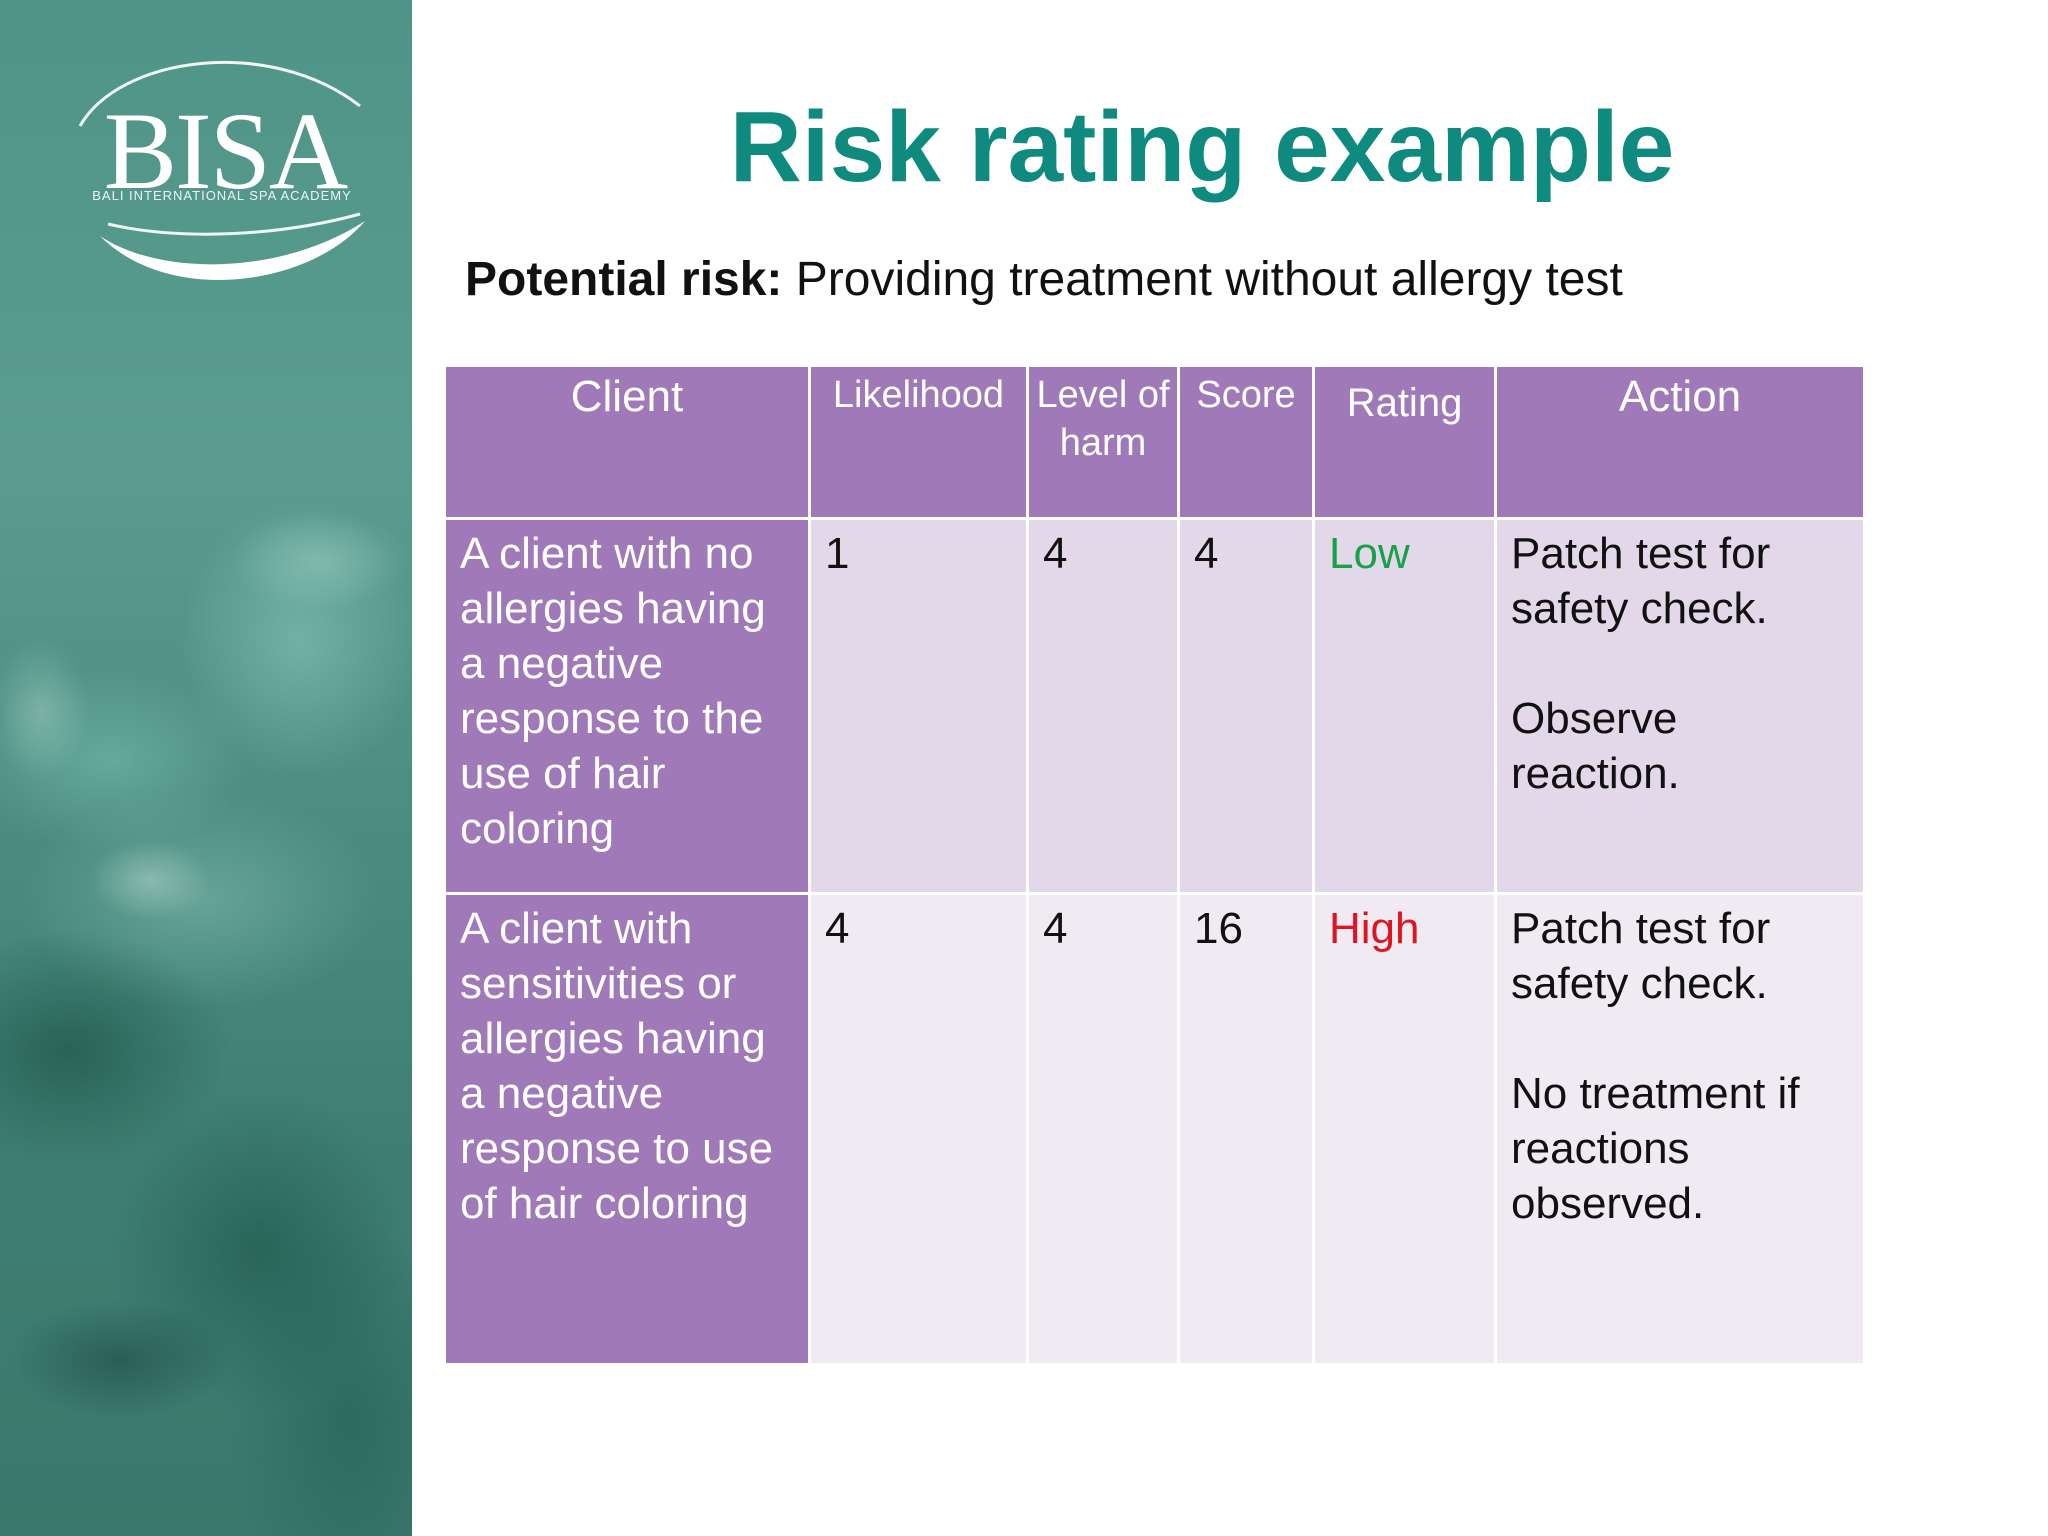 This screenshot has width=2048, height=1536. Describe the element at coordinates (918, 442) in the screenshot. I see `header-likelihood: Likelihood` at that location.